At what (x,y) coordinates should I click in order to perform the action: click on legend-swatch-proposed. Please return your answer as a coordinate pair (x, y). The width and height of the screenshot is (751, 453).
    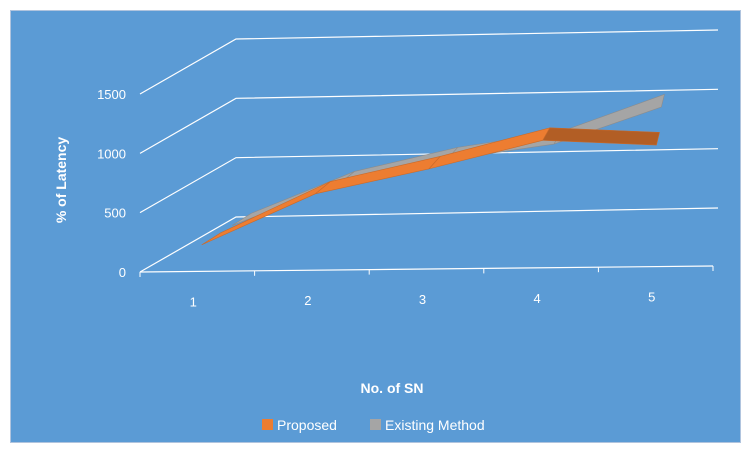
    Looking at the image, I should click on (267, 424).